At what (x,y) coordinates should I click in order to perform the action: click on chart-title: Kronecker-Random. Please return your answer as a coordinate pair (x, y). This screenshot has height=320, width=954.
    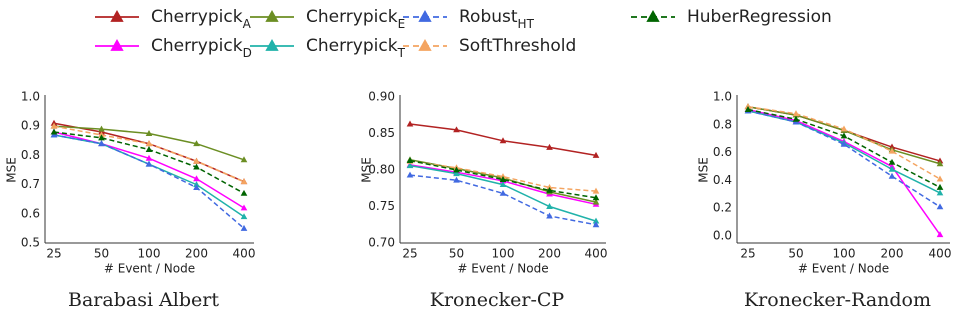
    Looking at the image, I should click on (837, 300).